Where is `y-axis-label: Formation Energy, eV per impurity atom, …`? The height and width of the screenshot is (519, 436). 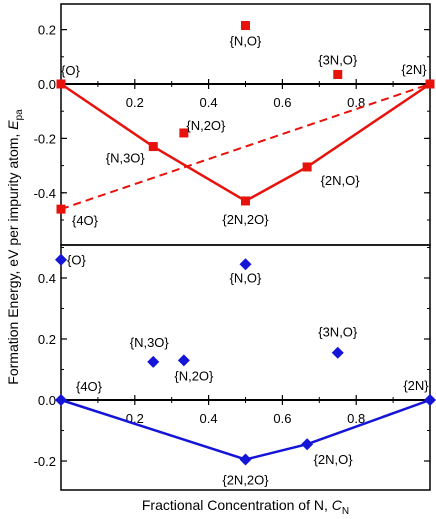 y-axis-label: Formation Energy, eV per impurity atom, … is located at coordinates (15, 247).